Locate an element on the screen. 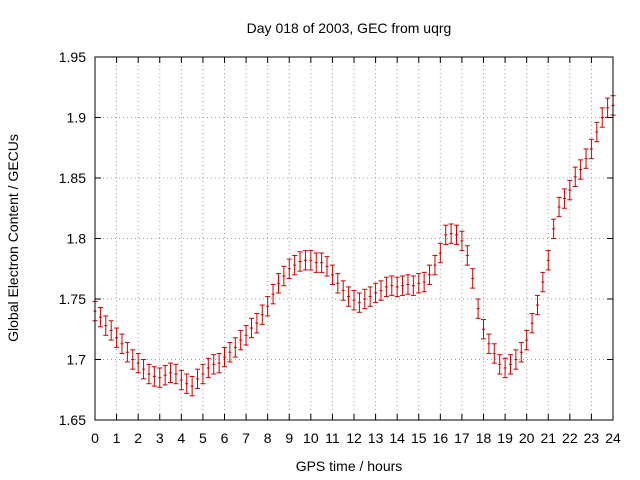  x-tick-label: 3 is located at coordinates (160, 438).